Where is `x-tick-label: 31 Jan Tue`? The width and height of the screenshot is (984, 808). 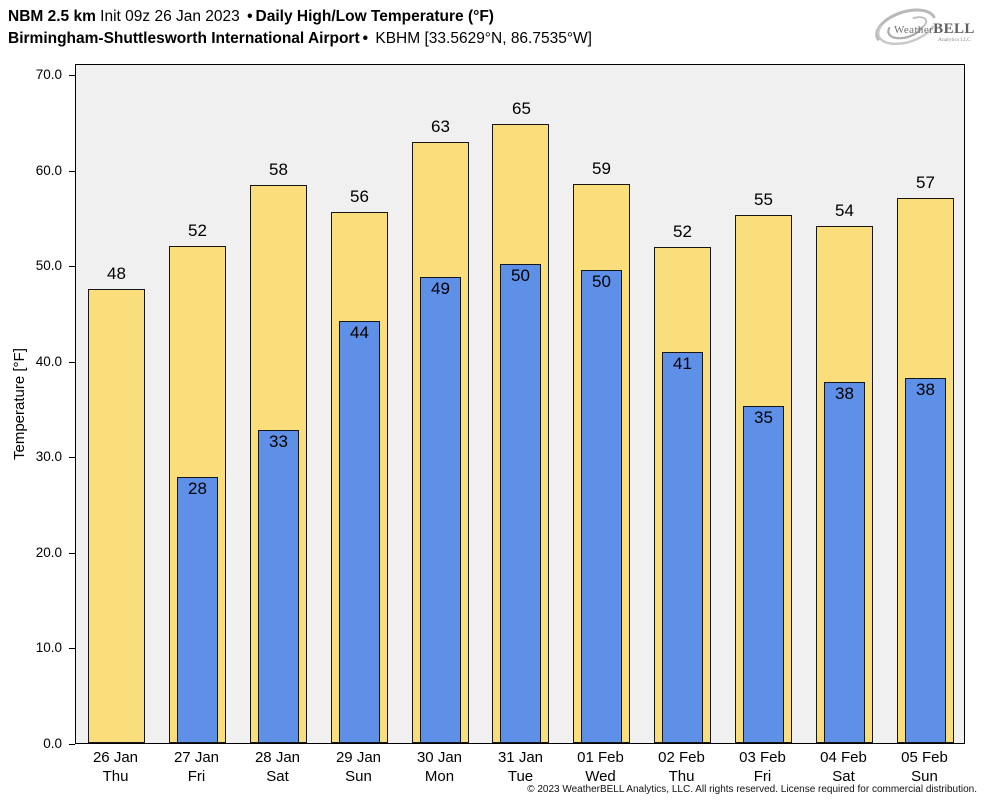 x-tick-label: 31 Jan Tue is located at coordinates (520, 767).